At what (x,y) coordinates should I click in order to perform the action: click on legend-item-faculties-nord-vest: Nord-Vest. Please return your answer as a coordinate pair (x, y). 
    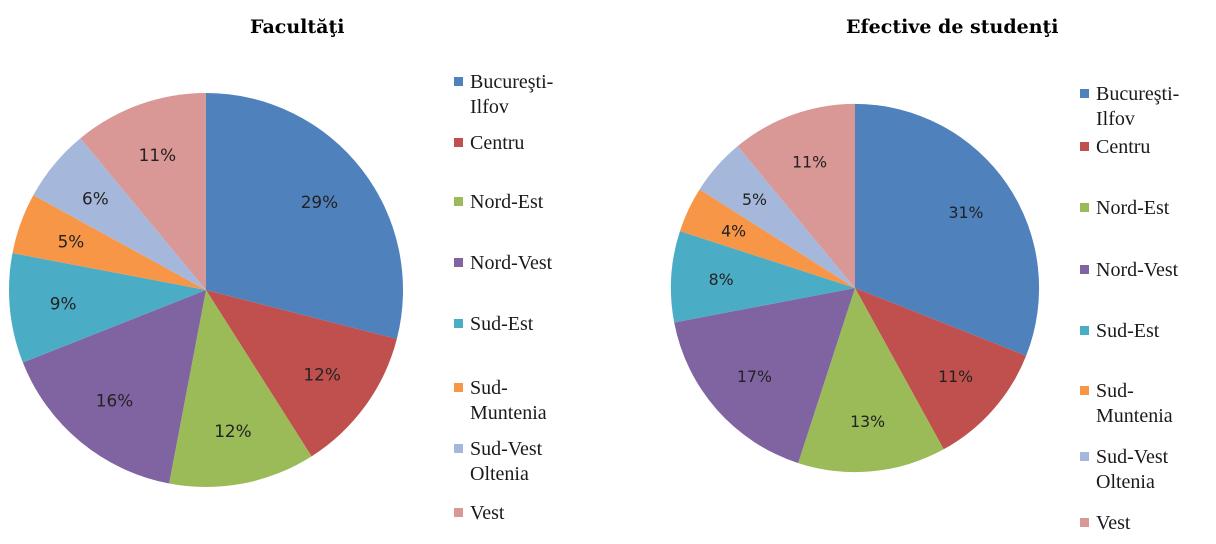
    Looking at the image, I should click on (532, 263).